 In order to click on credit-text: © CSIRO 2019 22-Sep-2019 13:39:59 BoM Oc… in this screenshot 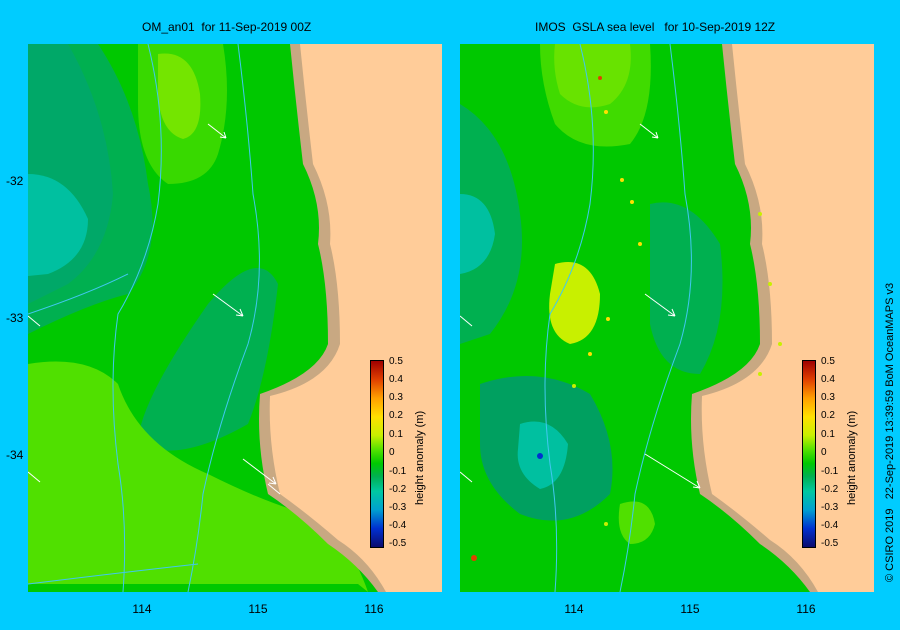, I will do `click(890, 432)`.